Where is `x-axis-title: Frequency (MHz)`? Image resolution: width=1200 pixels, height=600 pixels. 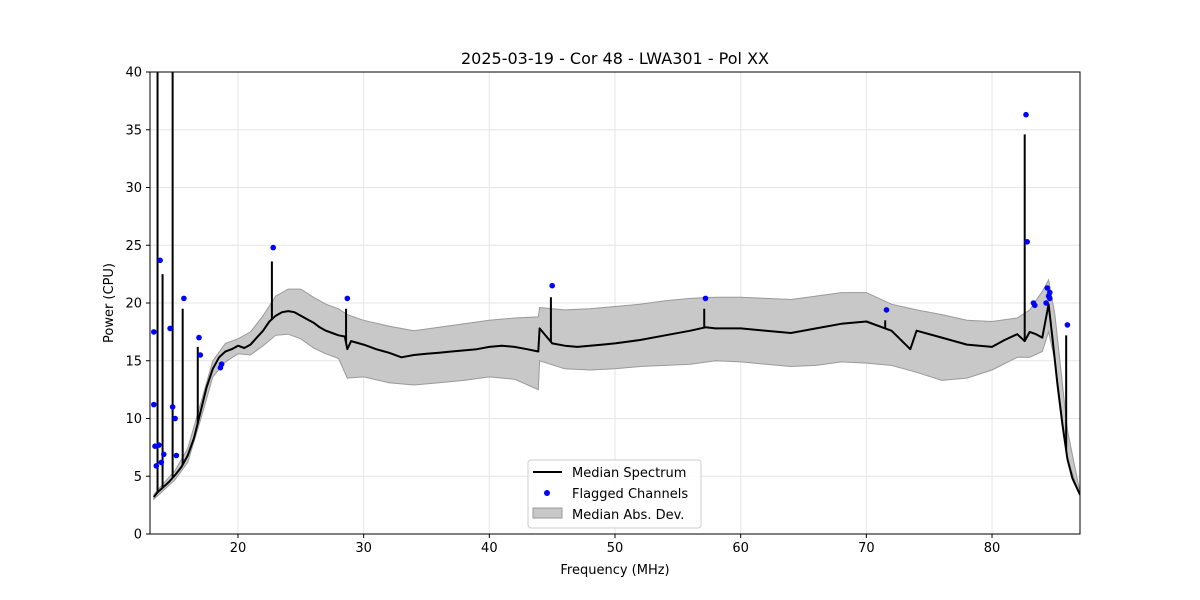
x-axis-title: Frequency (MHz) is located at coordinates (614, 570).